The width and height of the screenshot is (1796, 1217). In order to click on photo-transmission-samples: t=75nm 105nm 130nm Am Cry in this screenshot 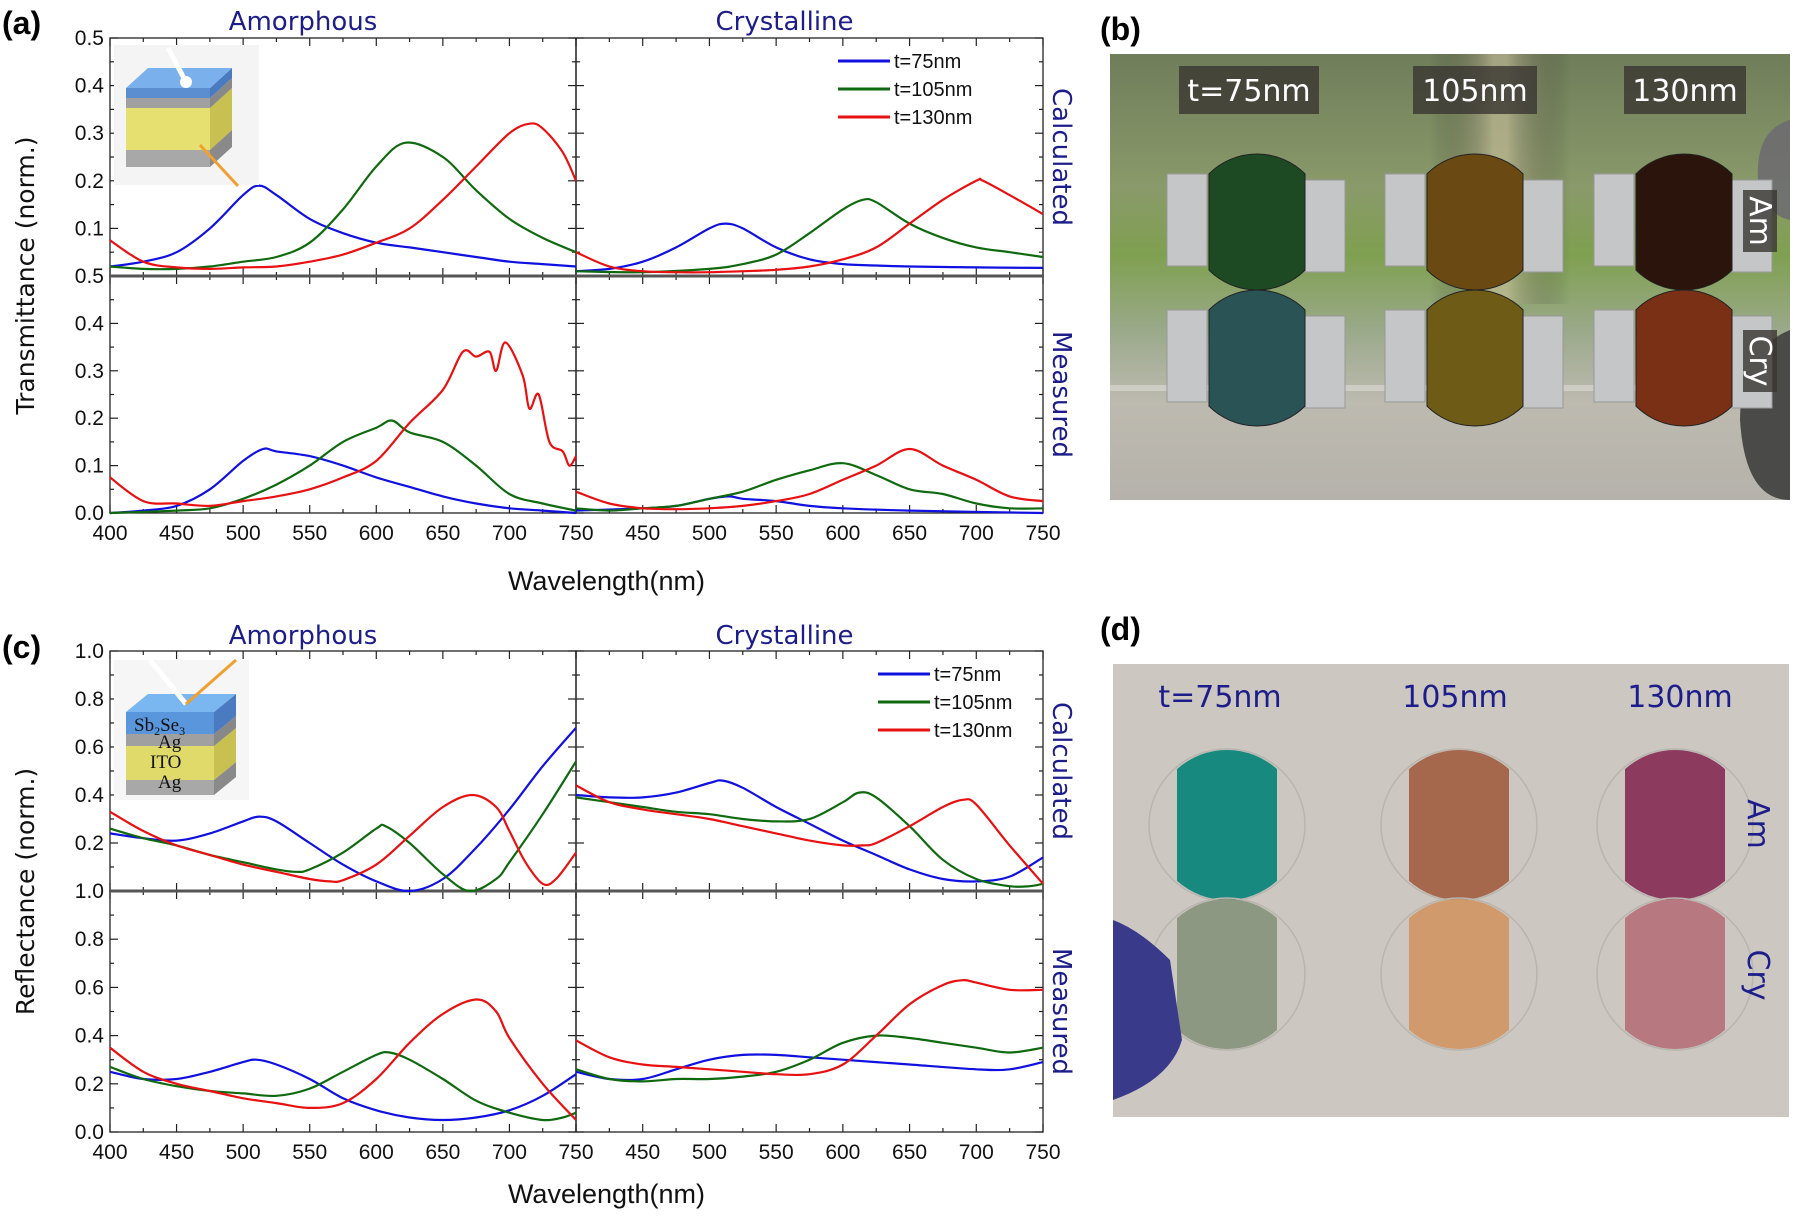, I will do `click(1450, 277)`.